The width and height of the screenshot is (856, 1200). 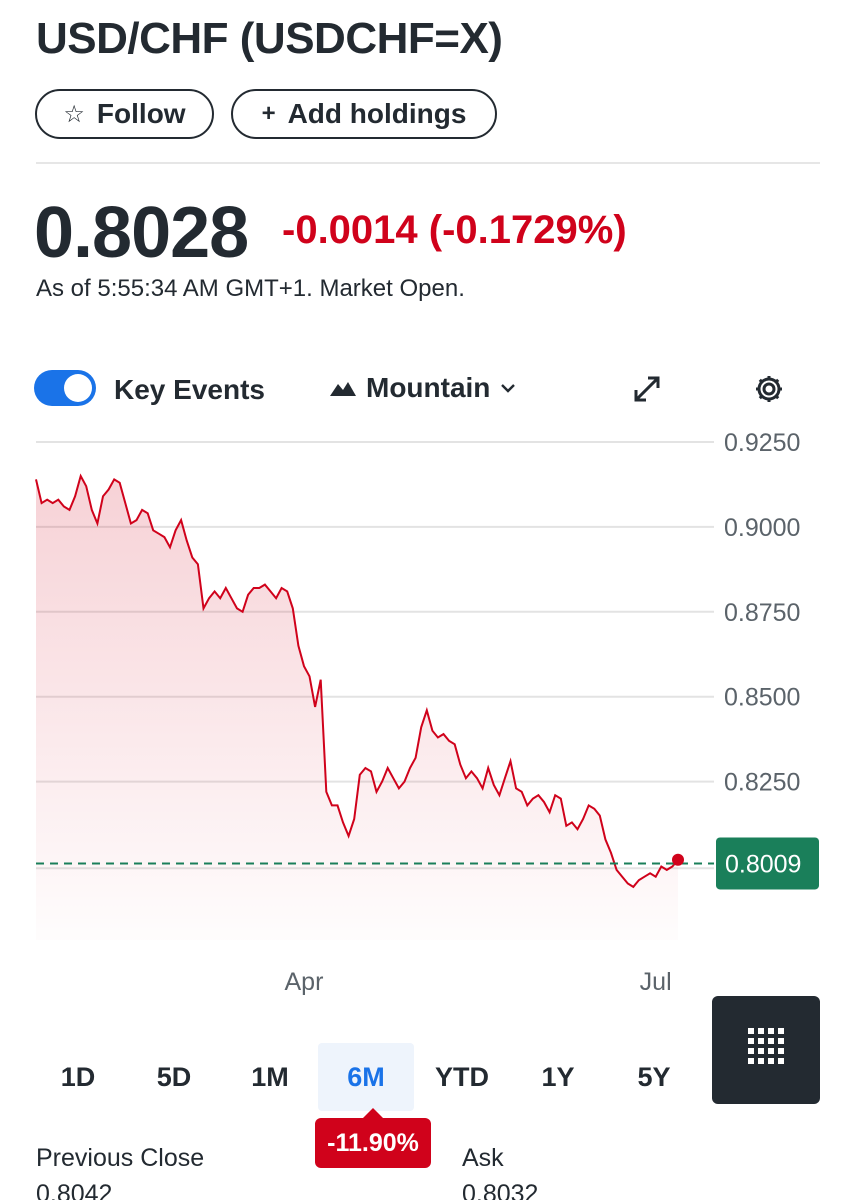 What do you see at coordinates (74, 1190) in the screenshot?
I see `previous-close-value: 0.8042` at bounding box center [74, 1190].